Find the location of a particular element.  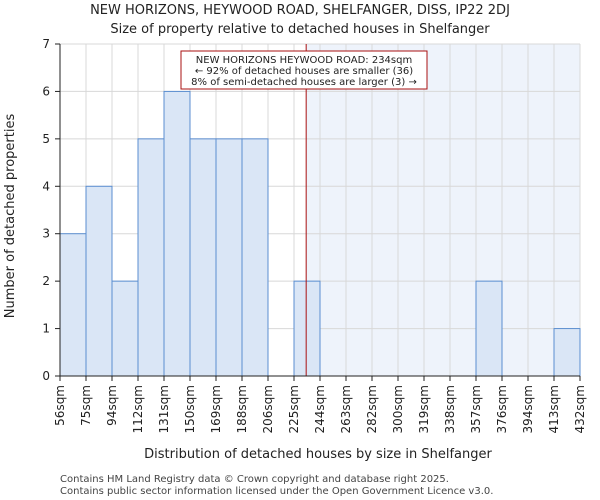

y-tick-label: 7 is located at coordinates (46, 44).